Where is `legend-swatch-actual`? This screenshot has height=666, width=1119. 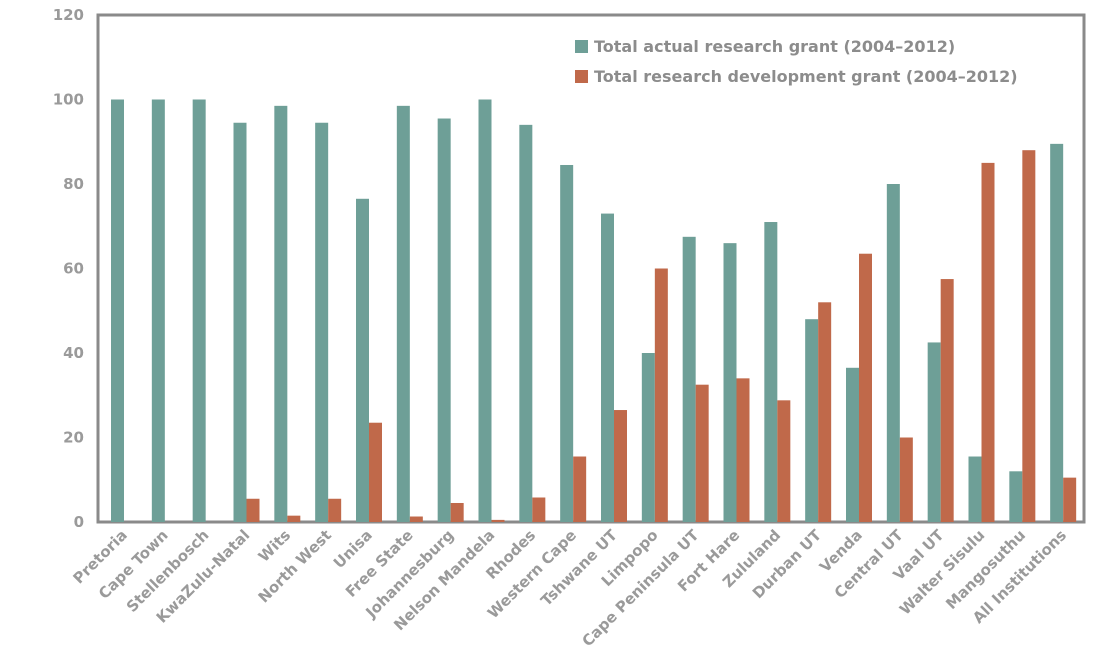
legend-swatch-actual is located at coordinates (581, 46).